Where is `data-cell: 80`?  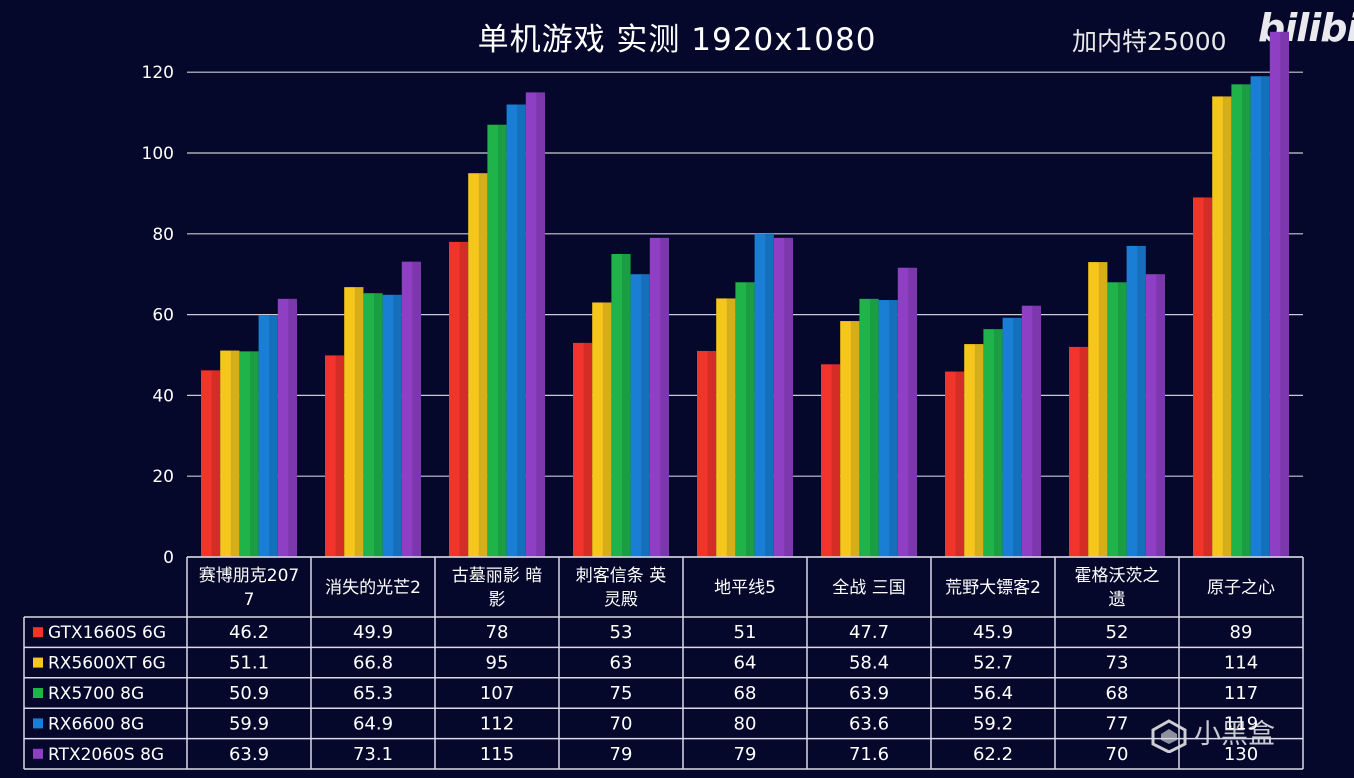 data-cell: 80 is located at coordinates (745, 723).